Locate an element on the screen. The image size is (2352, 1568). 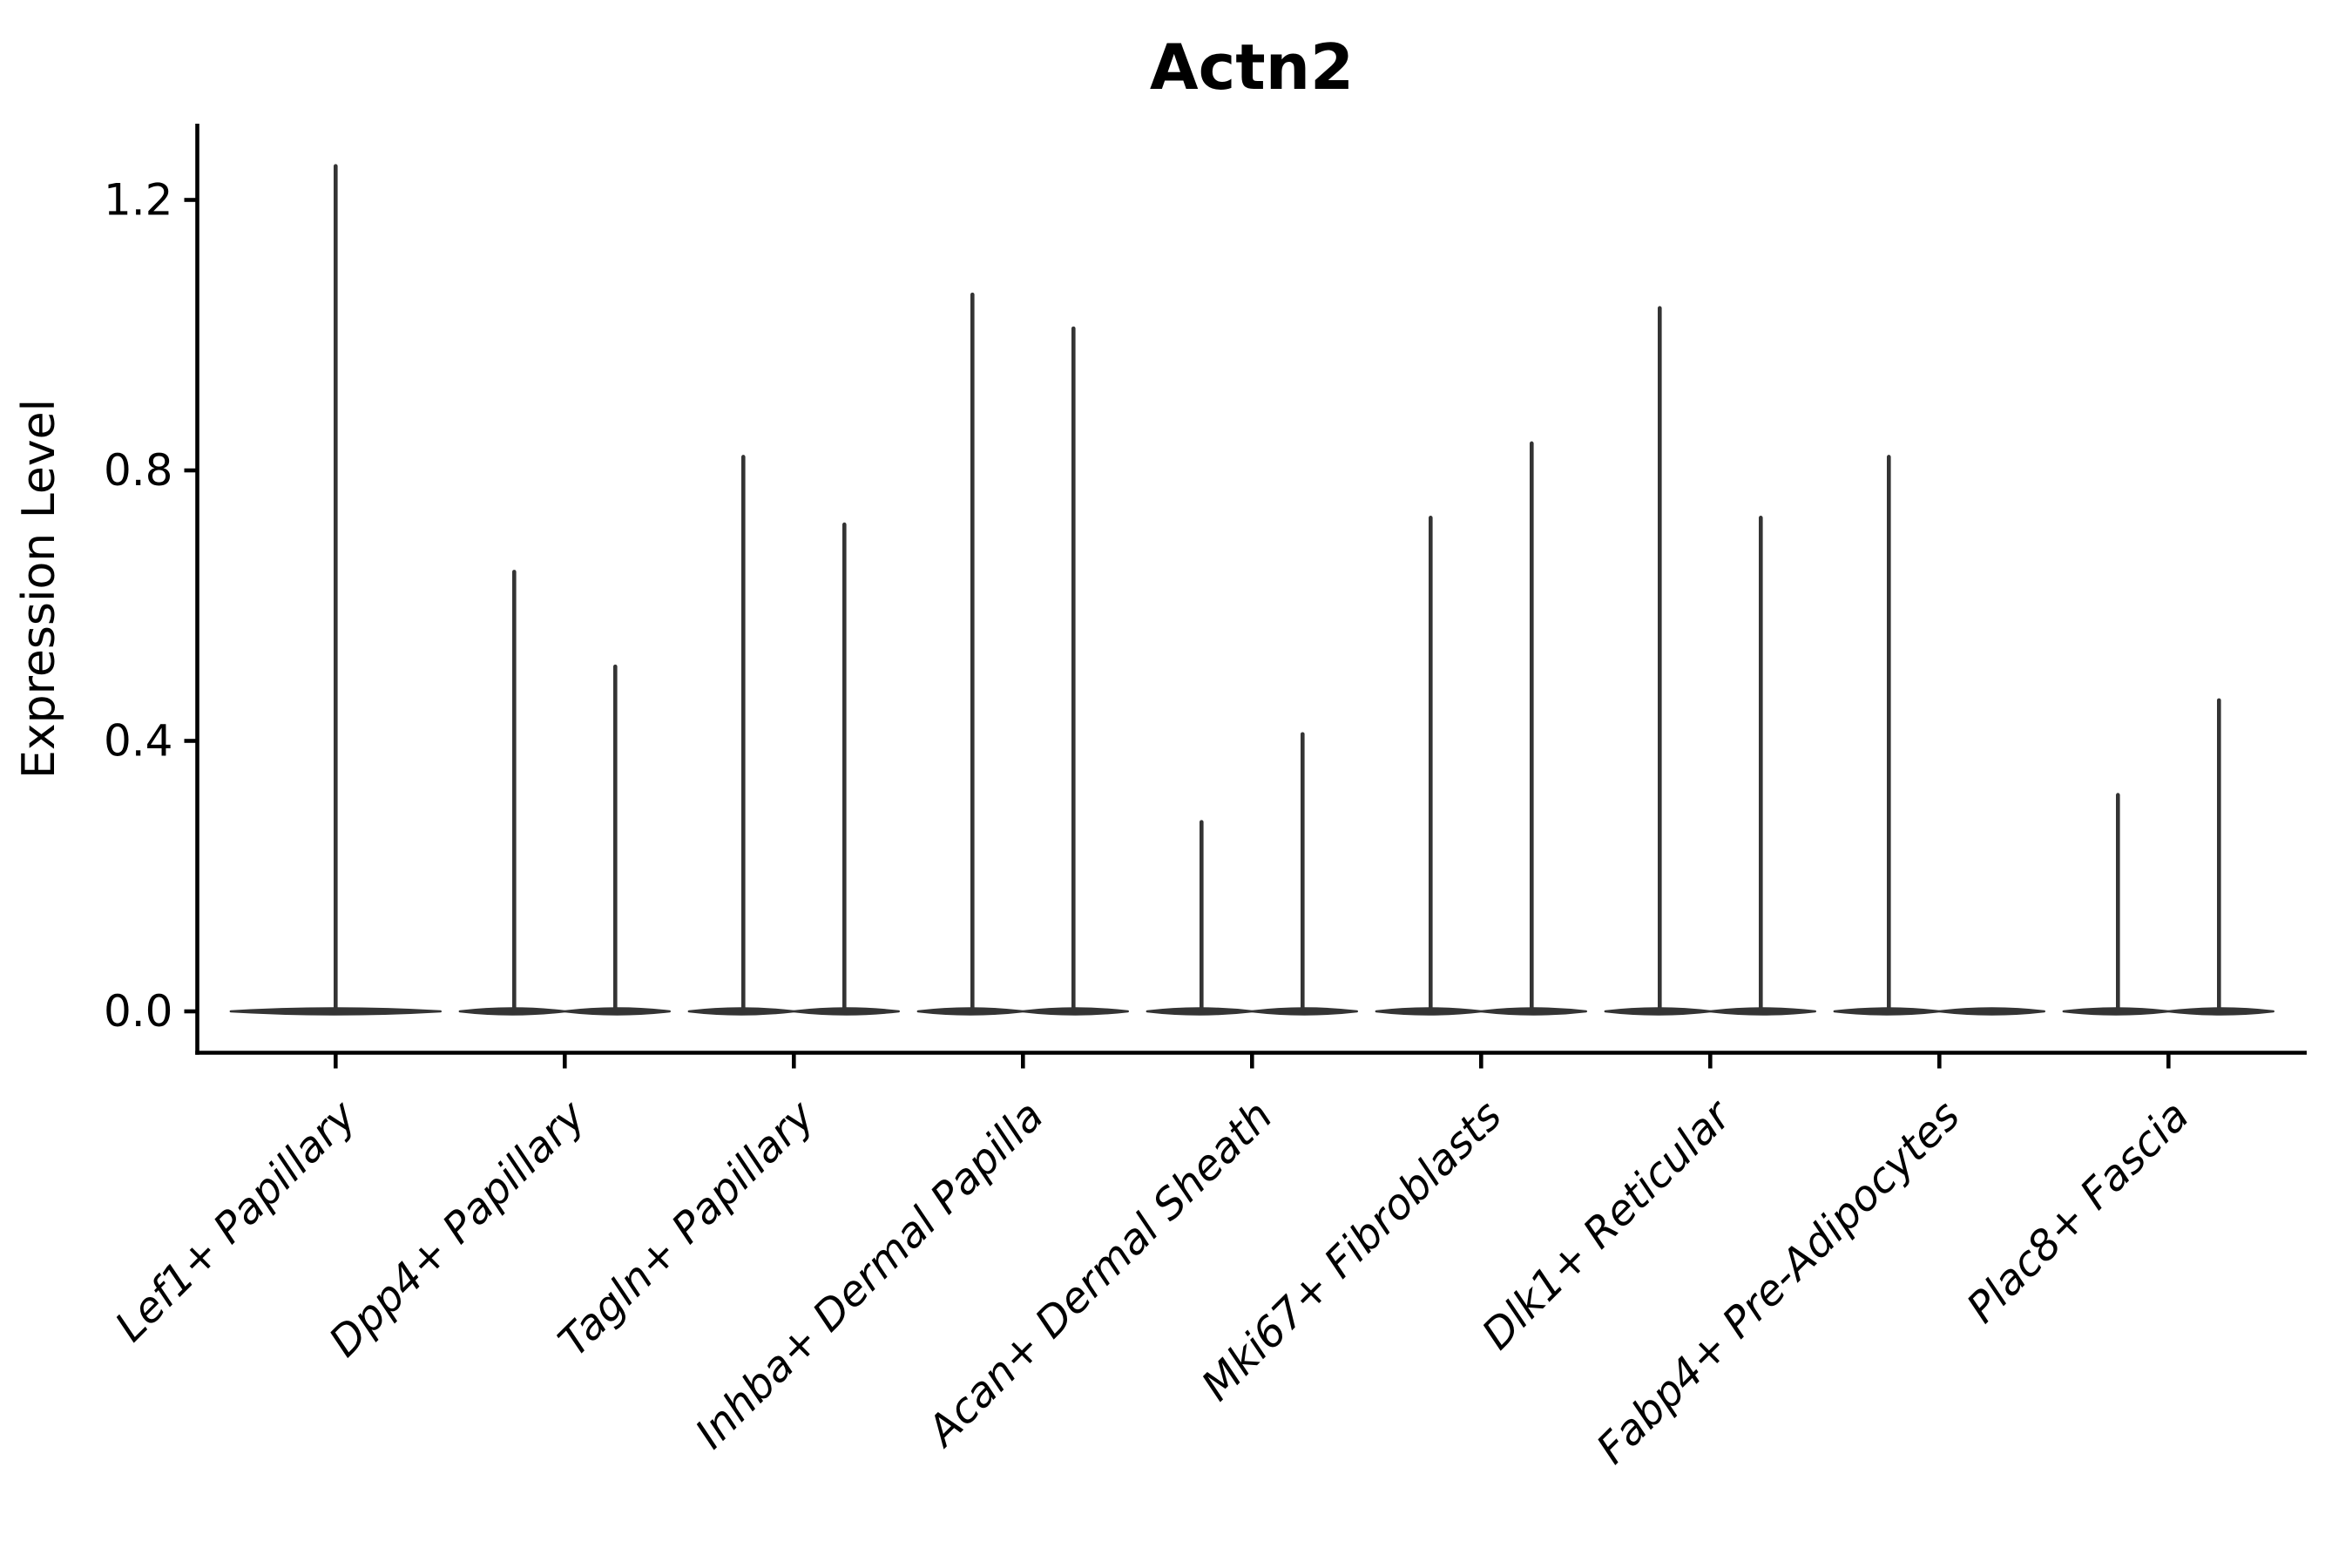
x-tick-label: Tagln+ Papillary is located at coordinates (687, 1228).